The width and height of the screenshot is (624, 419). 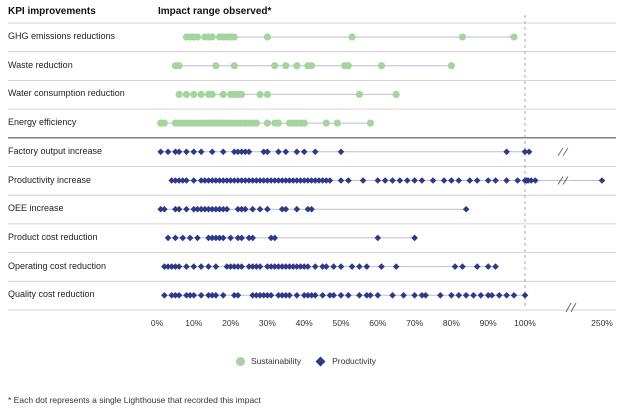 What do you see at coordinates (320, 361) in the screenshot?
I see `productivity-legend-marker` at bounding box center [320, 361].